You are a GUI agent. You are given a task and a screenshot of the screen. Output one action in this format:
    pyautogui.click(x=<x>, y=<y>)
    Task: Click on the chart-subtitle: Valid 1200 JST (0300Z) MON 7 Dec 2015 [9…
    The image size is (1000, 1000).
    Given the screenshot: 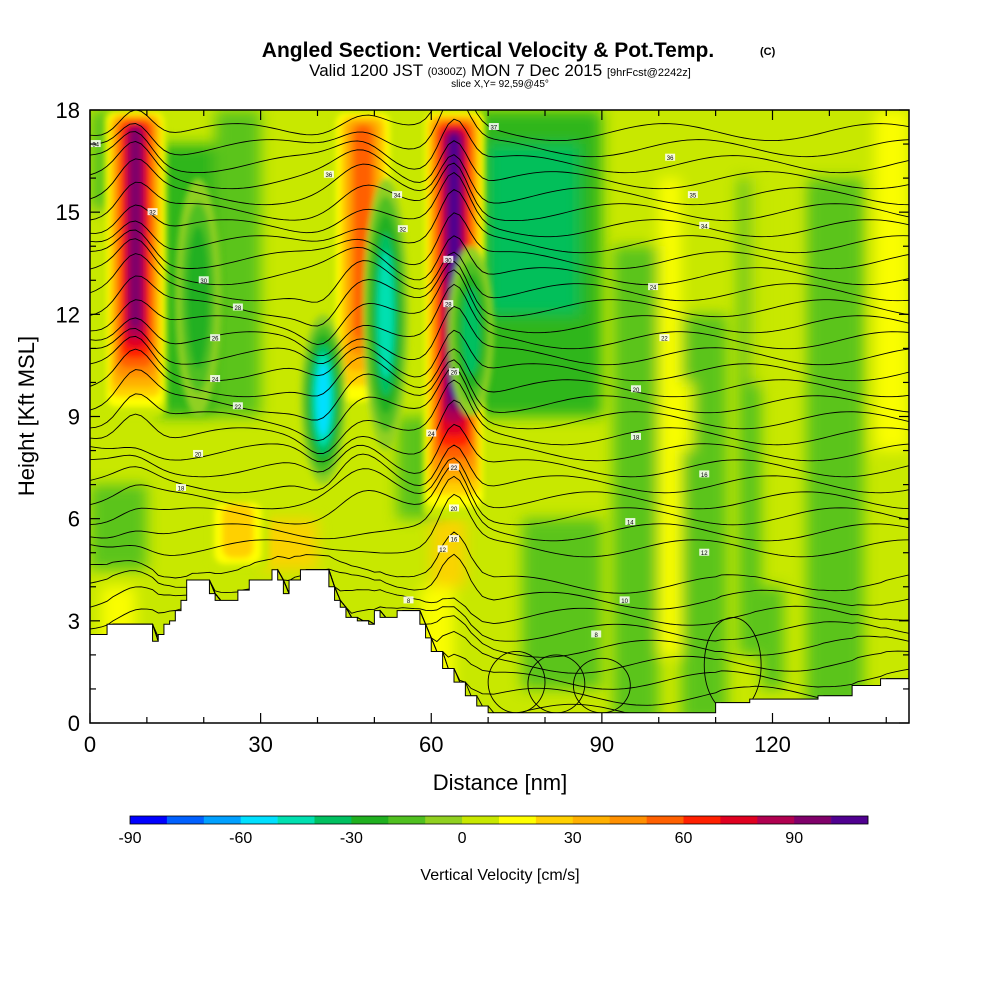 What is the action you would take?
    pyautogui.click(x=500, y=70)
    